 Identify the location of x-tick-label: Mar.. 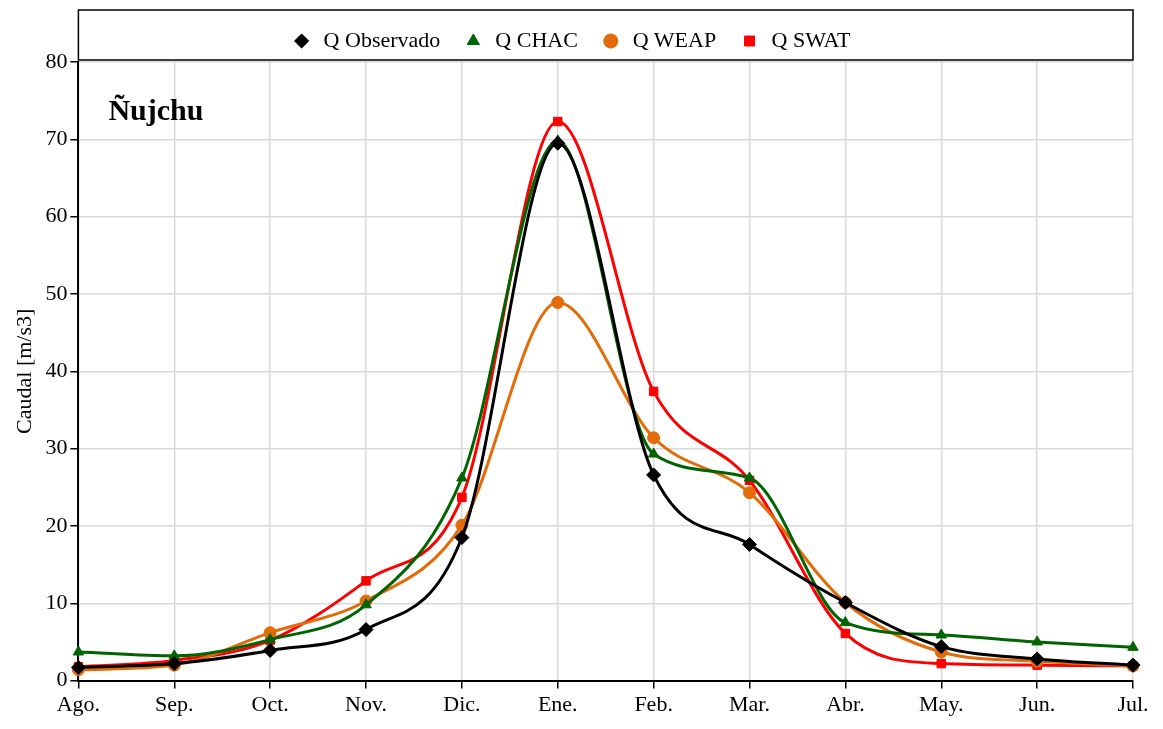
(749, 703).